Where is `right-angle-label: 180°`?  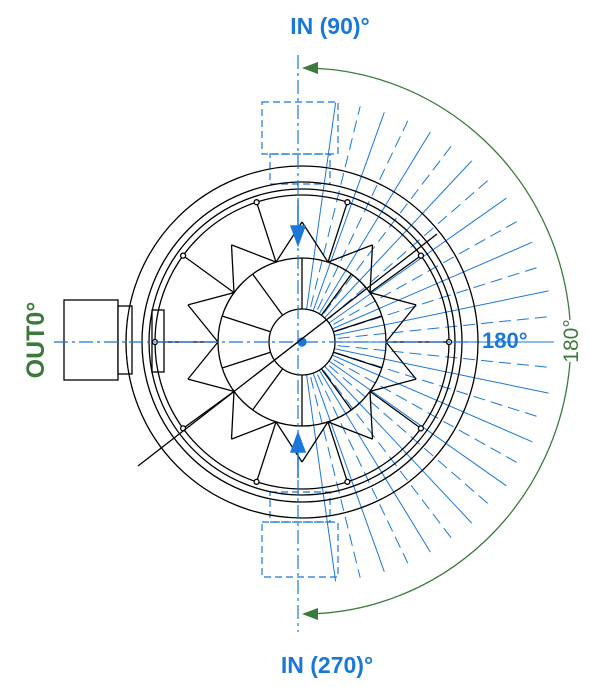 right-angle-label: 180° is located at coordinates (505, 340).